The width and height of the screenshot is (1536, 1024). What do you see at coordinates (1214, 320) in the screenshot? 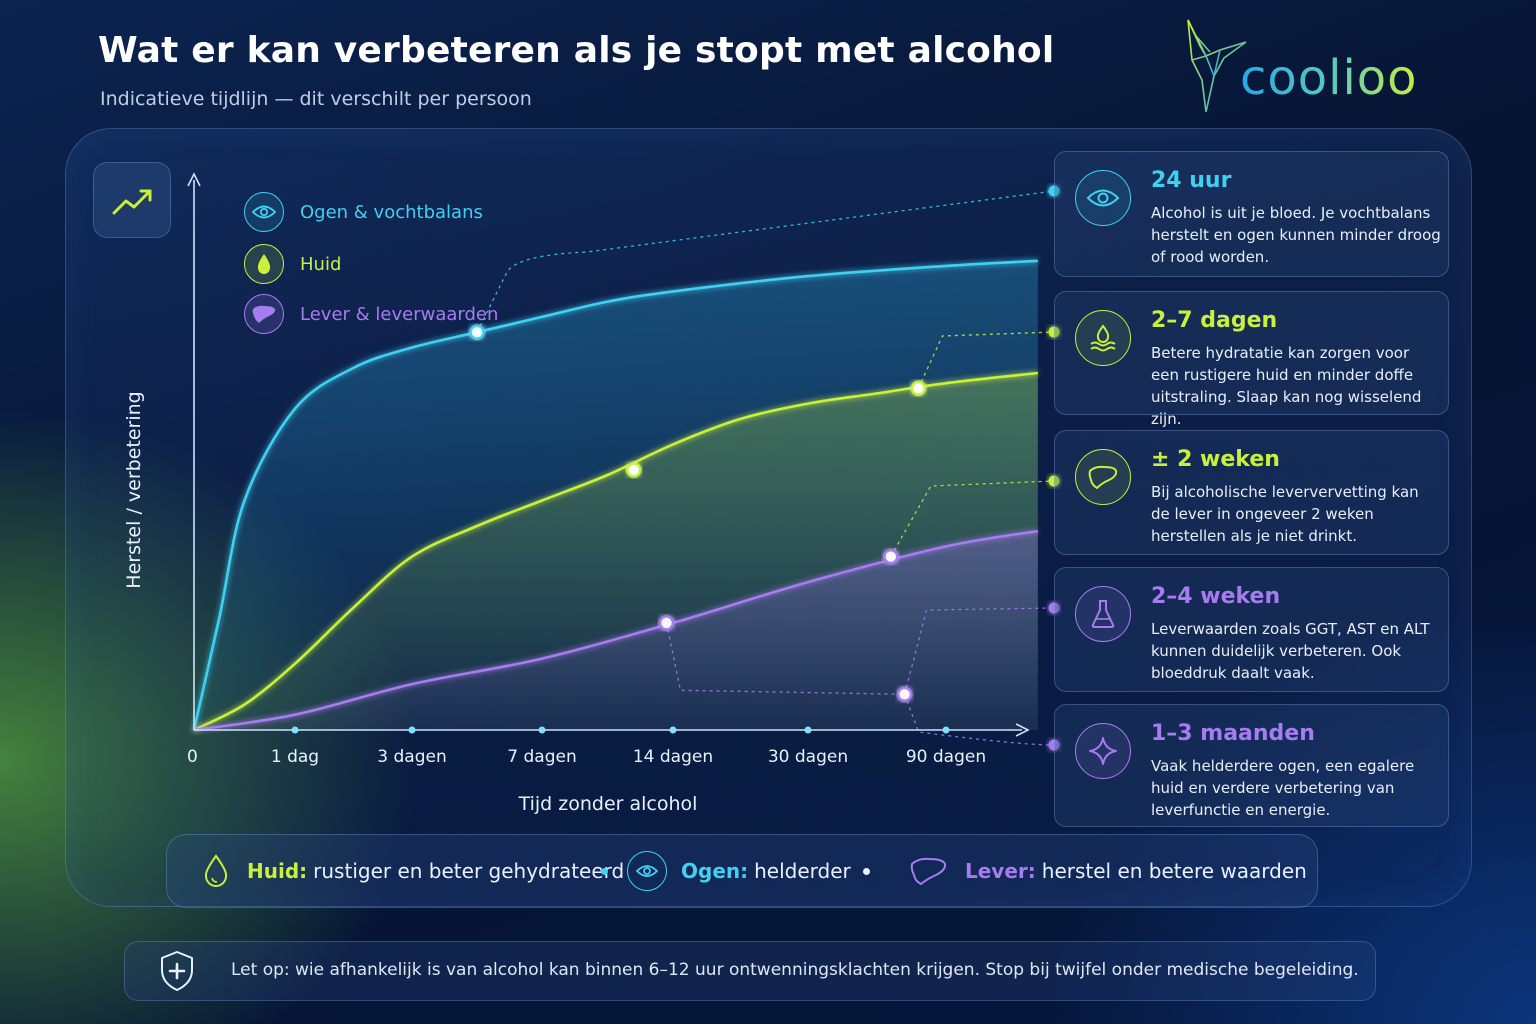
I see `card-title: 2–7 dagen` at bounding box center [1214, 320].